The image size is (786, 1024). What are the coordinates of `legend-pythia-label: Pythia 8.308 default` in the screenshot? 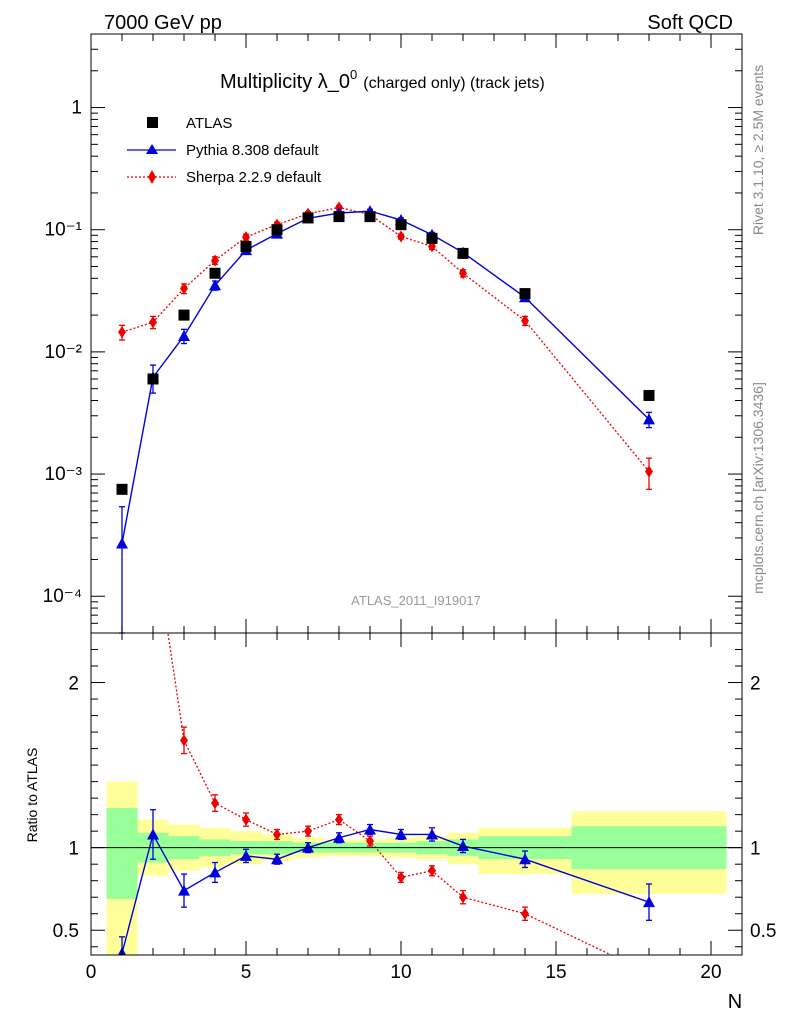 It's located at (252, 150).